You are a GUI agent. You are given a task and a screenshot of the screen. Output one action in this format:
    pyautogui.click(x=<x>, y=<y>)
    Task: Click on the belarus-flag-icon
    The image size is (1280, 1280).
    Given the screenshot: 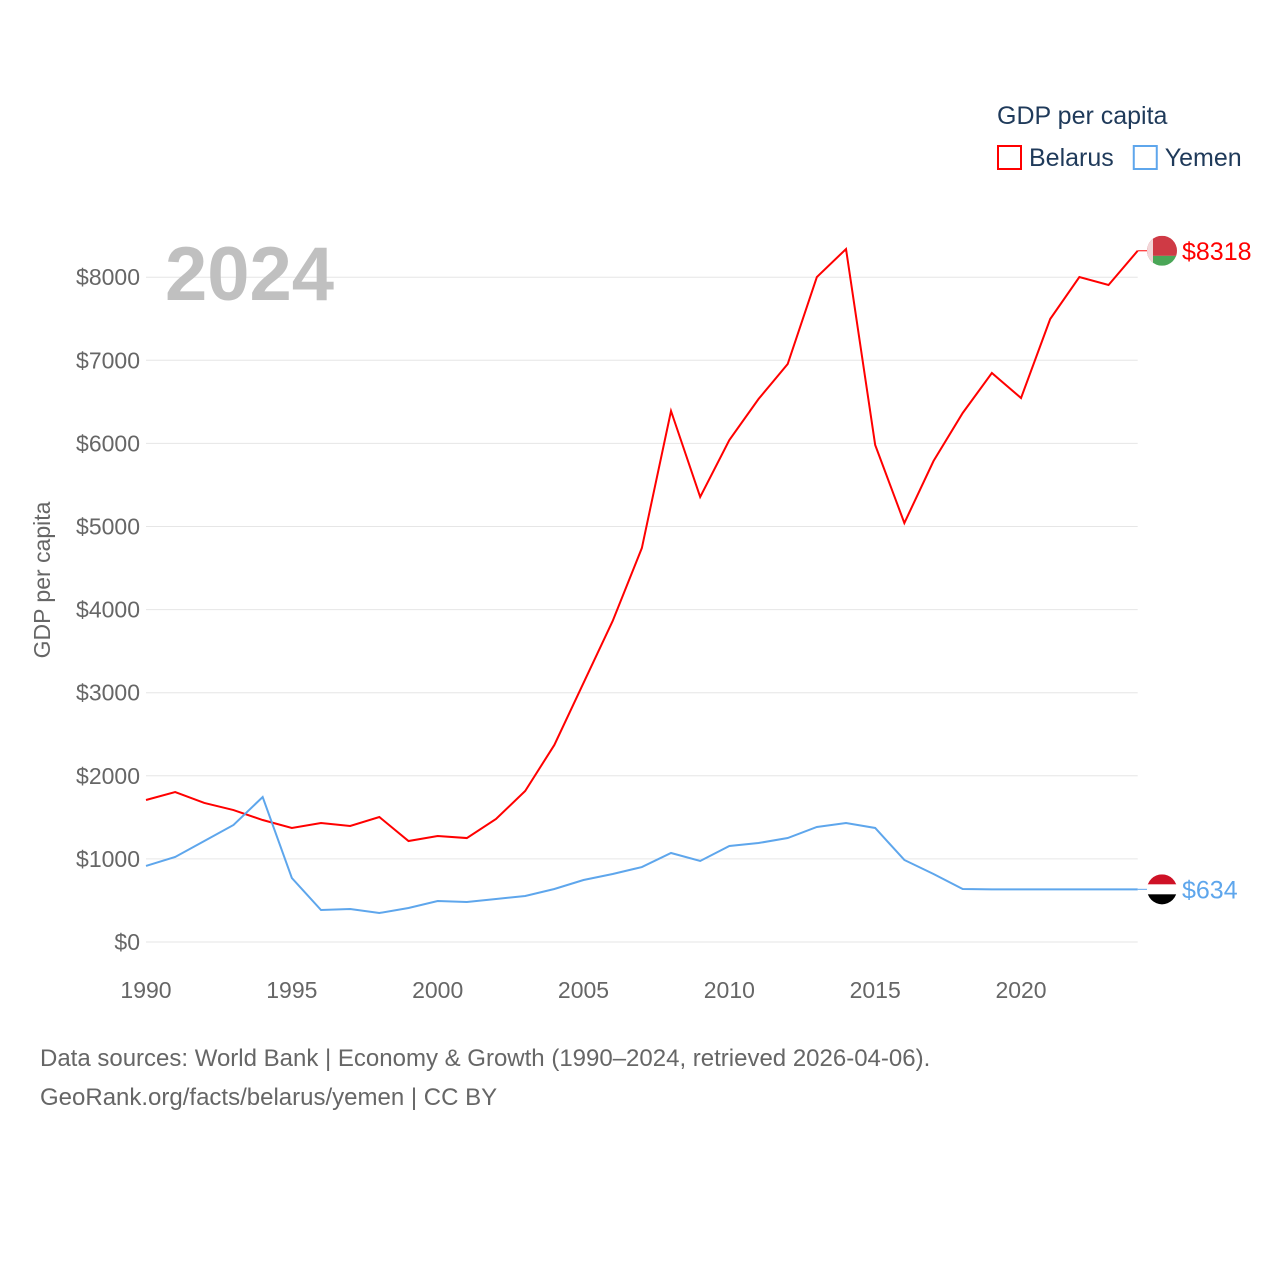 What is the action you would take?
    pyautogui.click(x=1162, y=250)
    